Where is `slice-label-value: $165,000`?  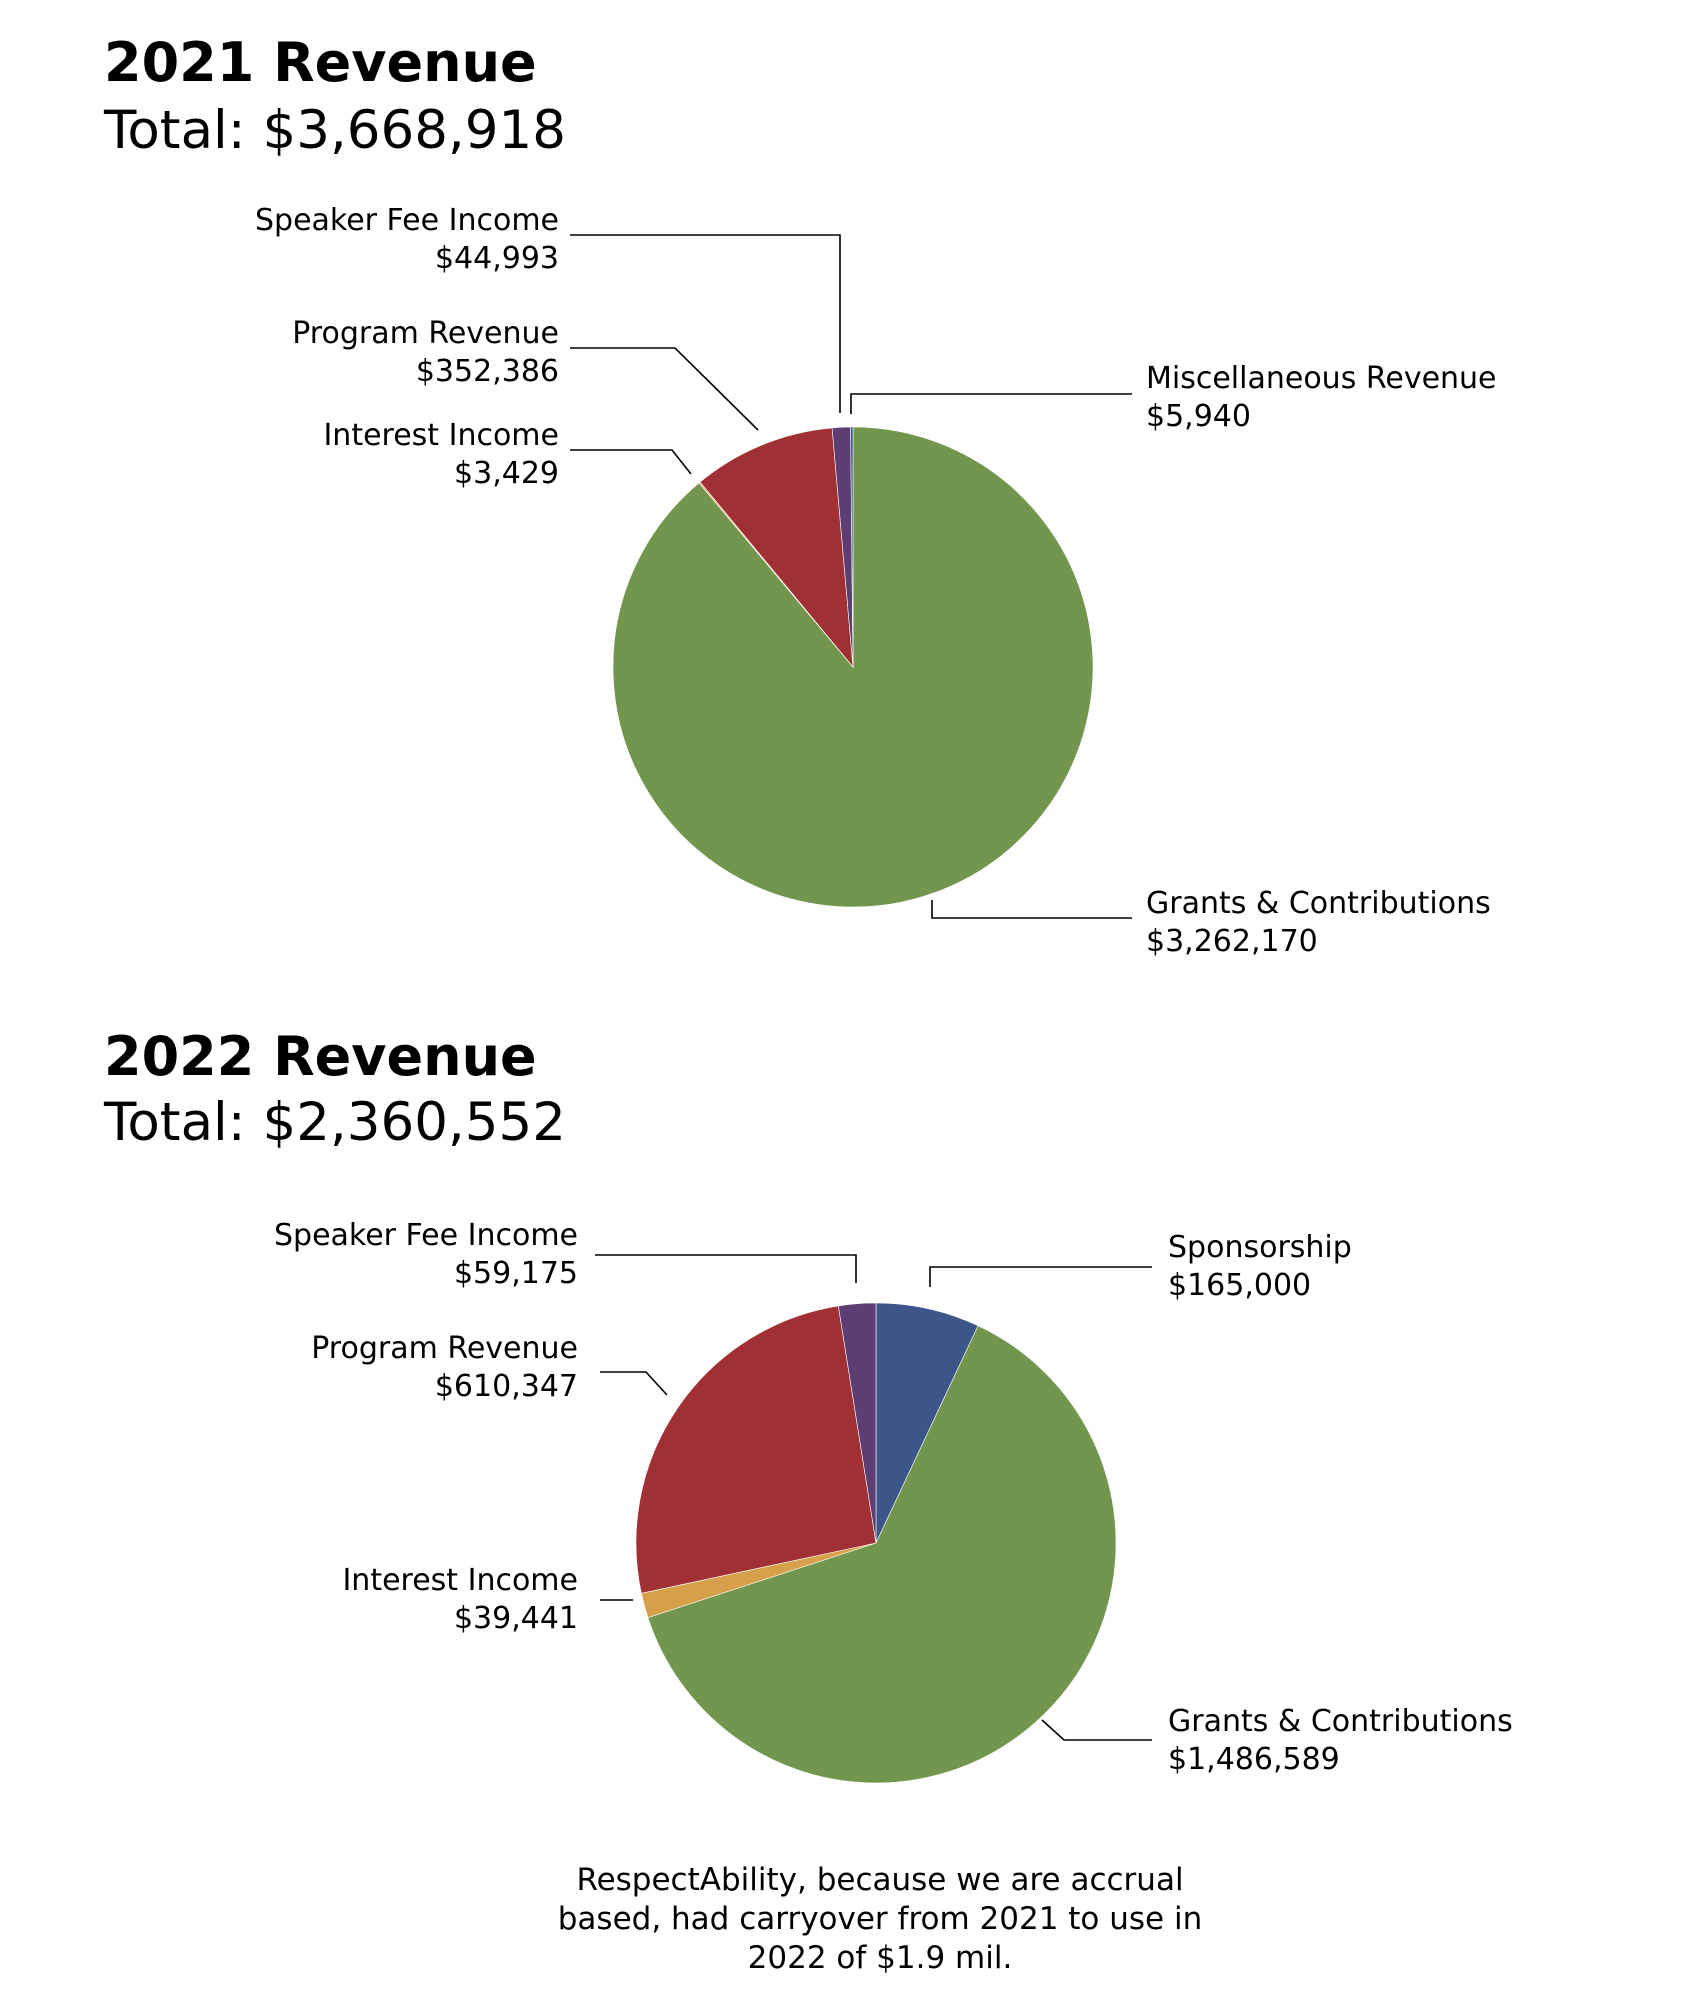 slice-label-value: $165,000 is located at coordinates (1239, 1285).